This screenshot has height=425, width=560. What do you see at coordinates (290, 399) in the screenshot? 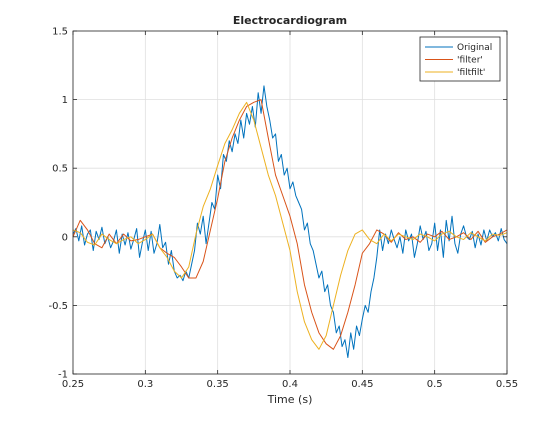
I see `x-axis-label: Time (s)` at bounding box center [290, 399].